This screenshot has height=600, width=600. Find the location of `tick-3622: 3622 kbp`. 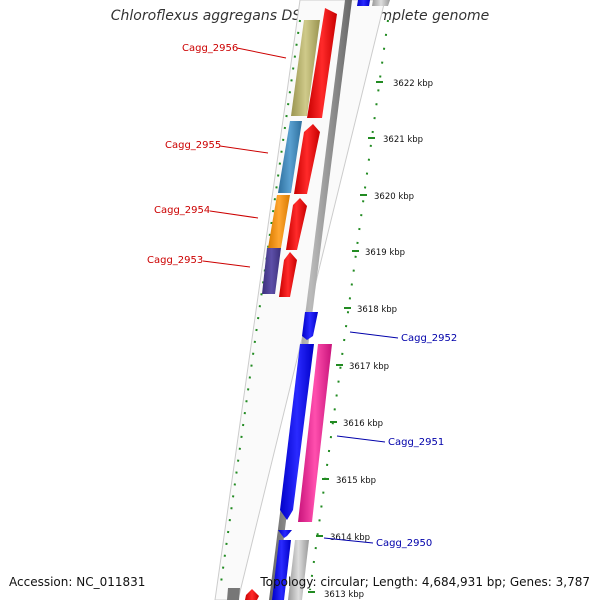

tick-3622: 3622 kbp is located at coordinates (404, 84).